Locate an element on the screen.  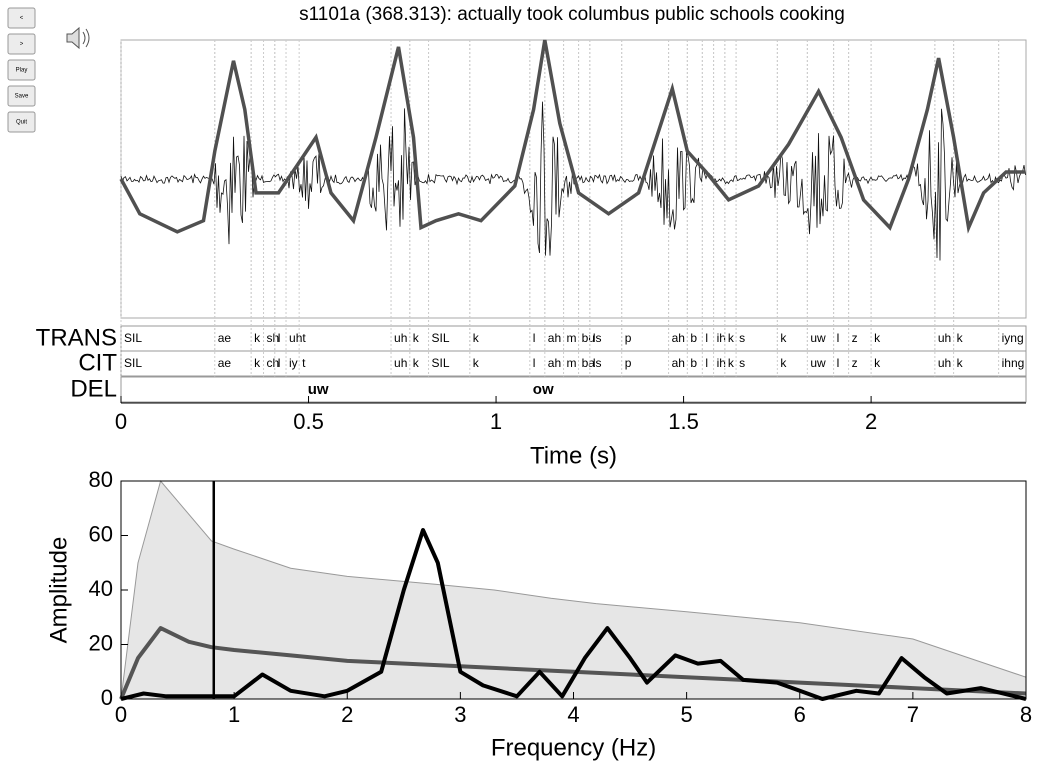
button-label: > is located at coordinates (22, 45).